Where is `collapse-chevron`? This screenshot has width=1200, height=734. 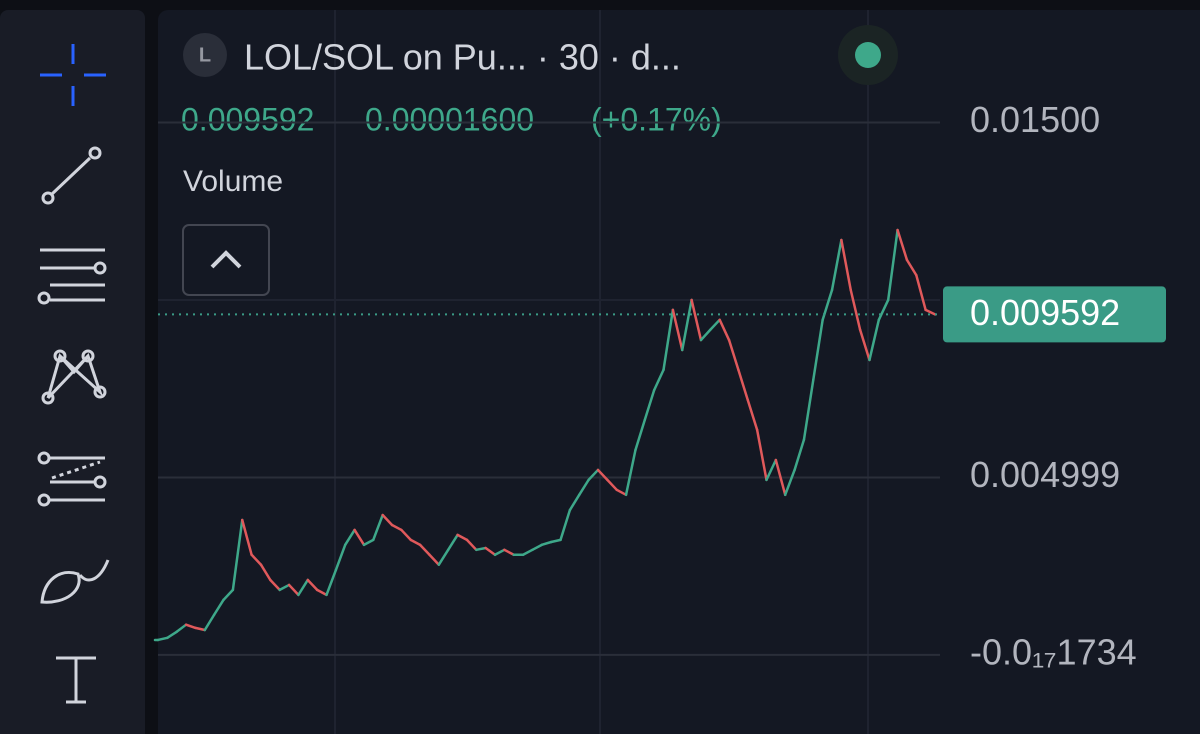
collapse-chevron is located at coordinates (226, 259).